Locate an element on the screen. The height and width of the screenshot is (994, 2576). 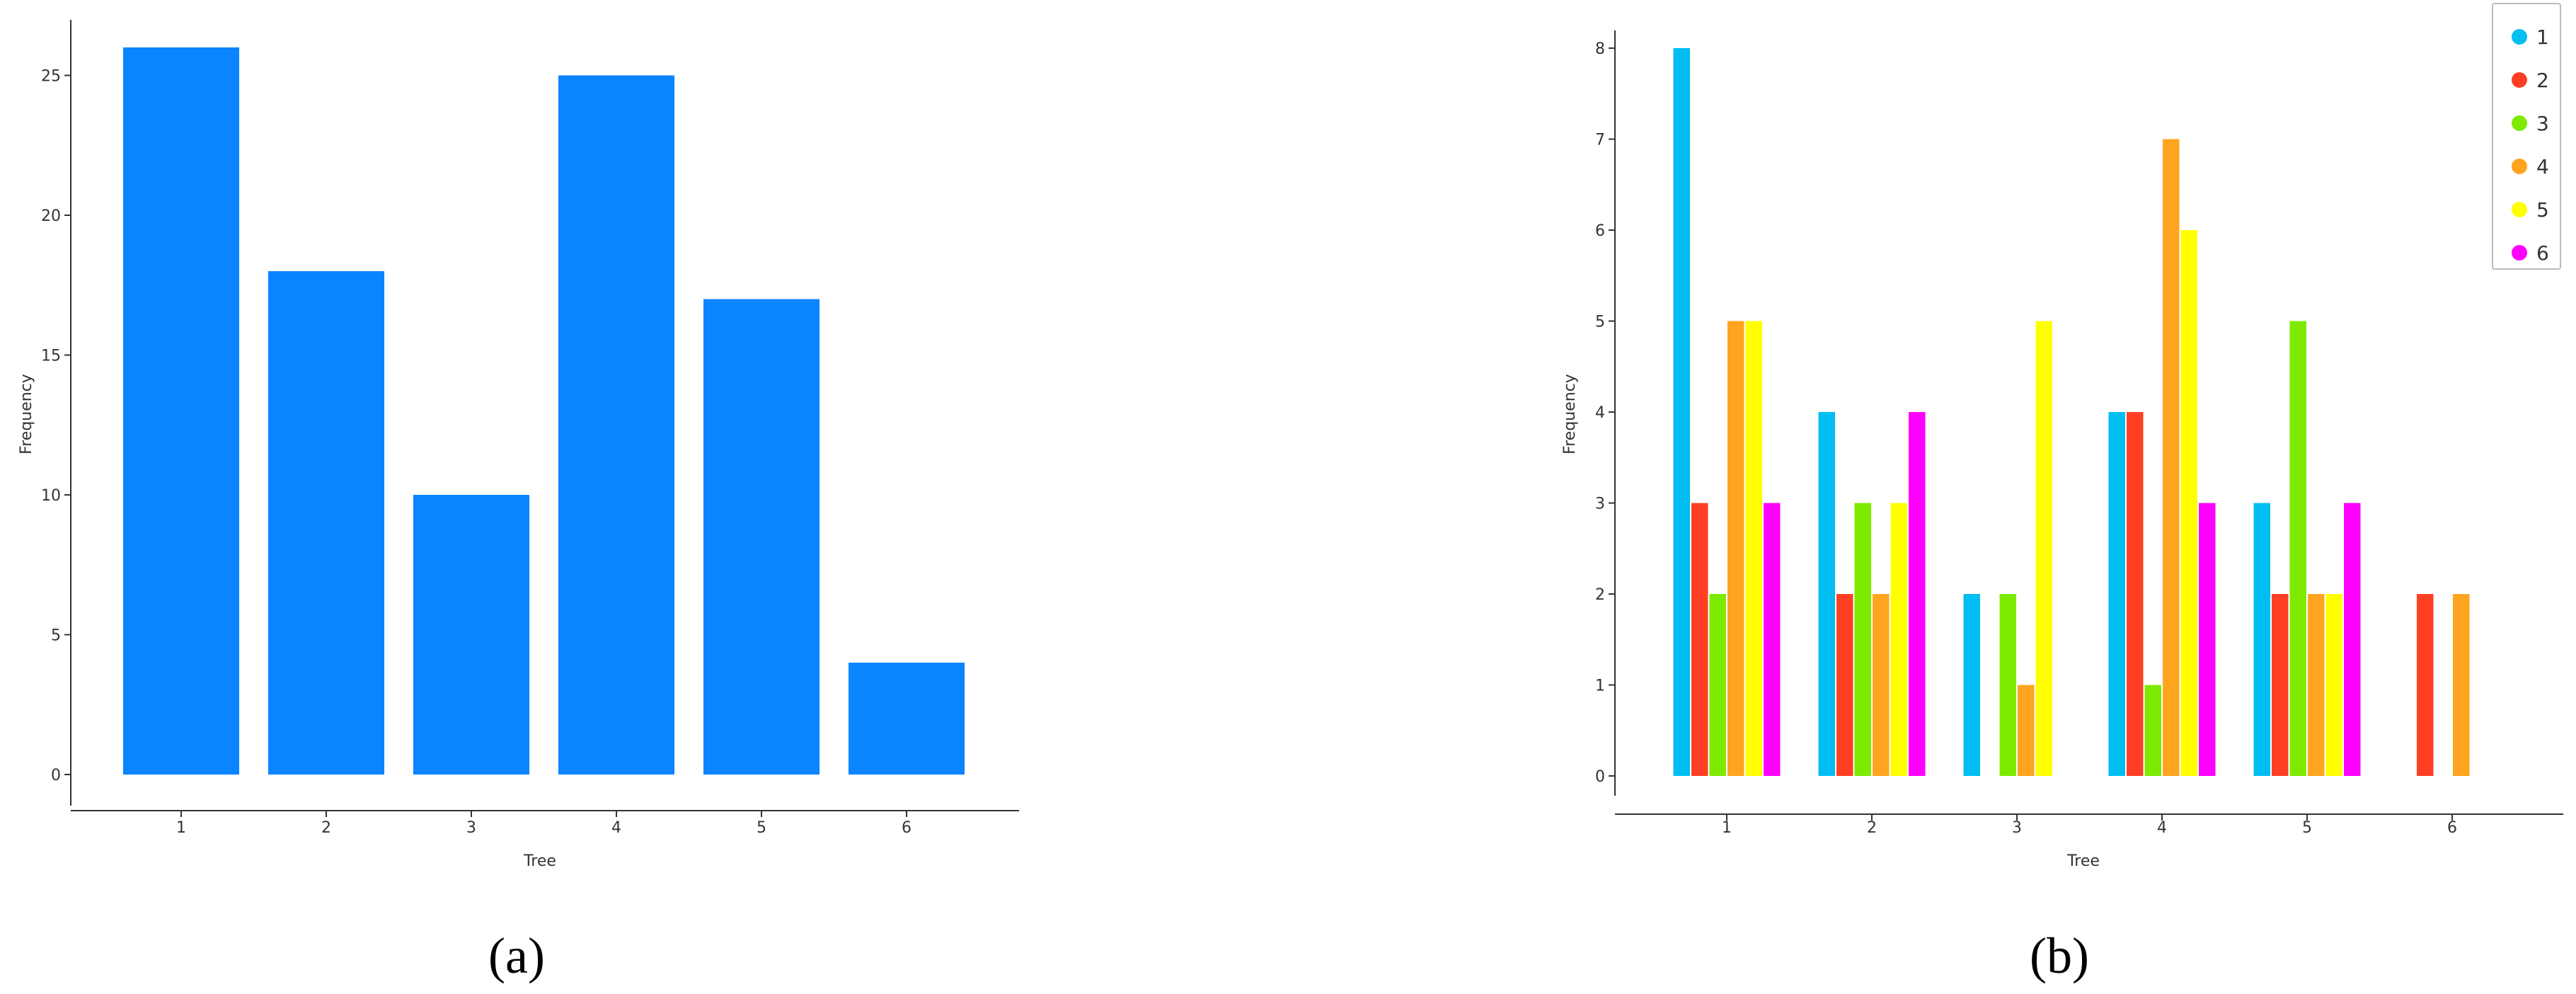
chart-a-y-tick-label: 20 is located at coordinates (51, 216).